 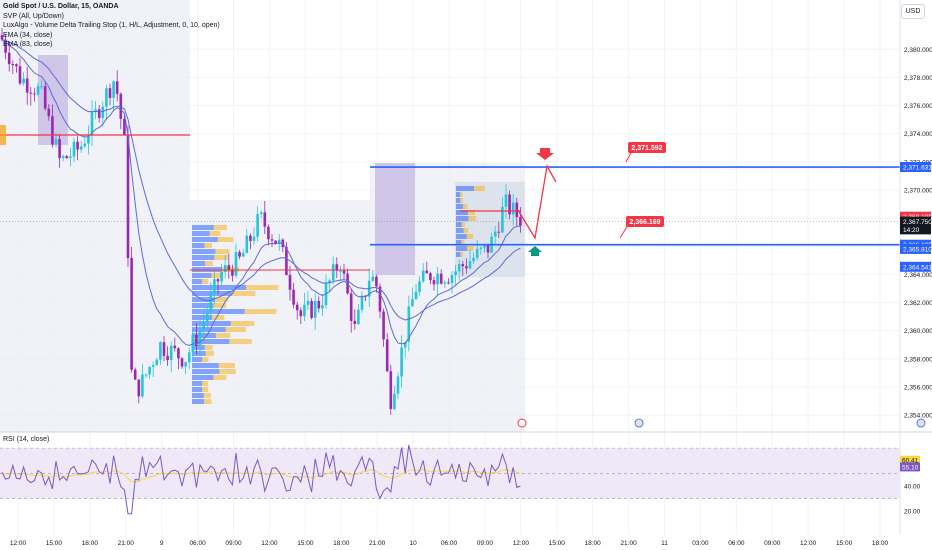 I want to click on rsi-title: RSI (14, close), so click(x=26, y=439).